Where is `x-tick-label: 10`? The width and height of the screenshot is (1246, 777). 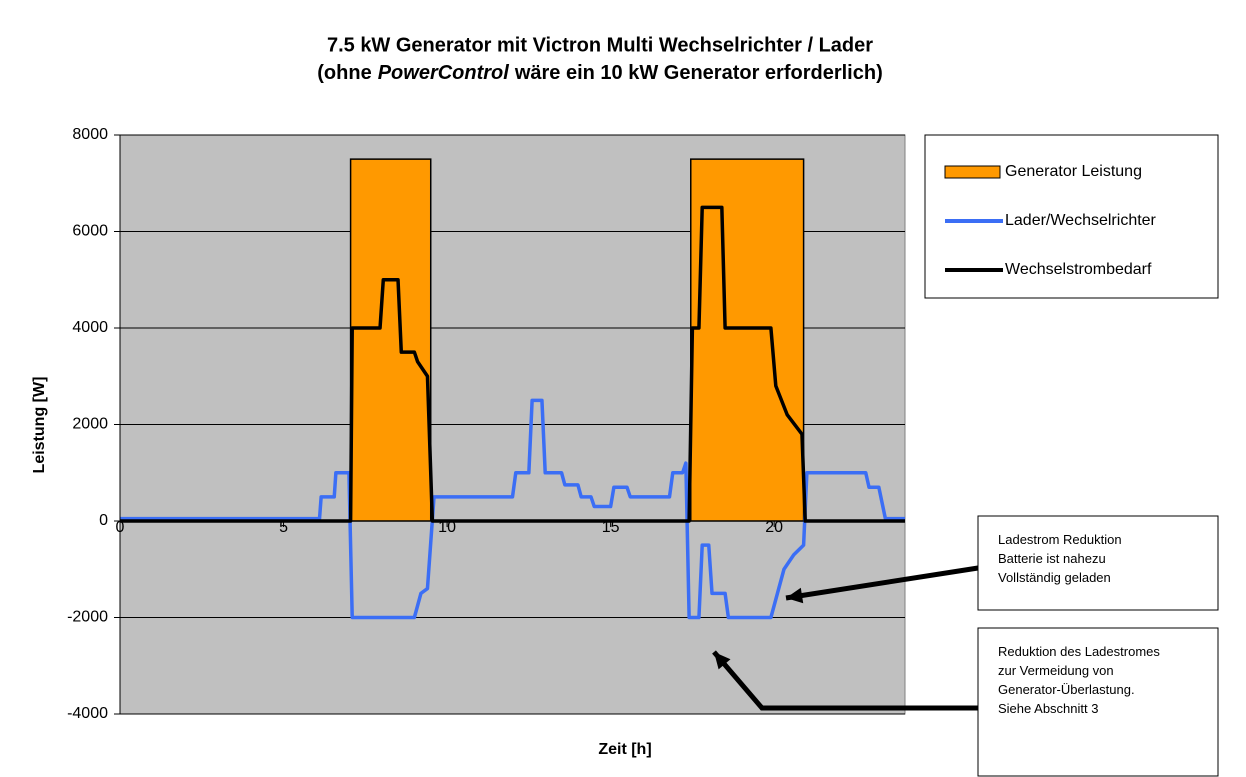
x-tick-label: 10 is located at coordinates (447, 527).